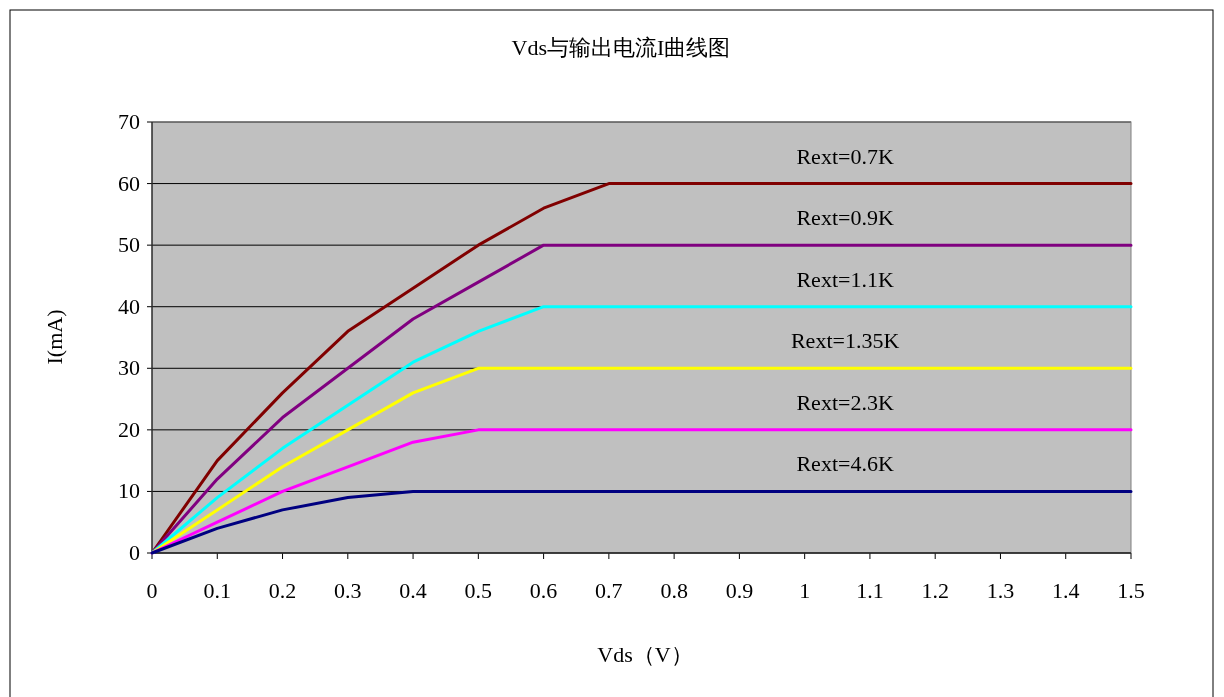 This screenshot has height=697, width=1224. What do you see at coordinates (870, 590) in the screenshot?
I see `x-tick-label: 1.1` at bounding box center [870, 590].